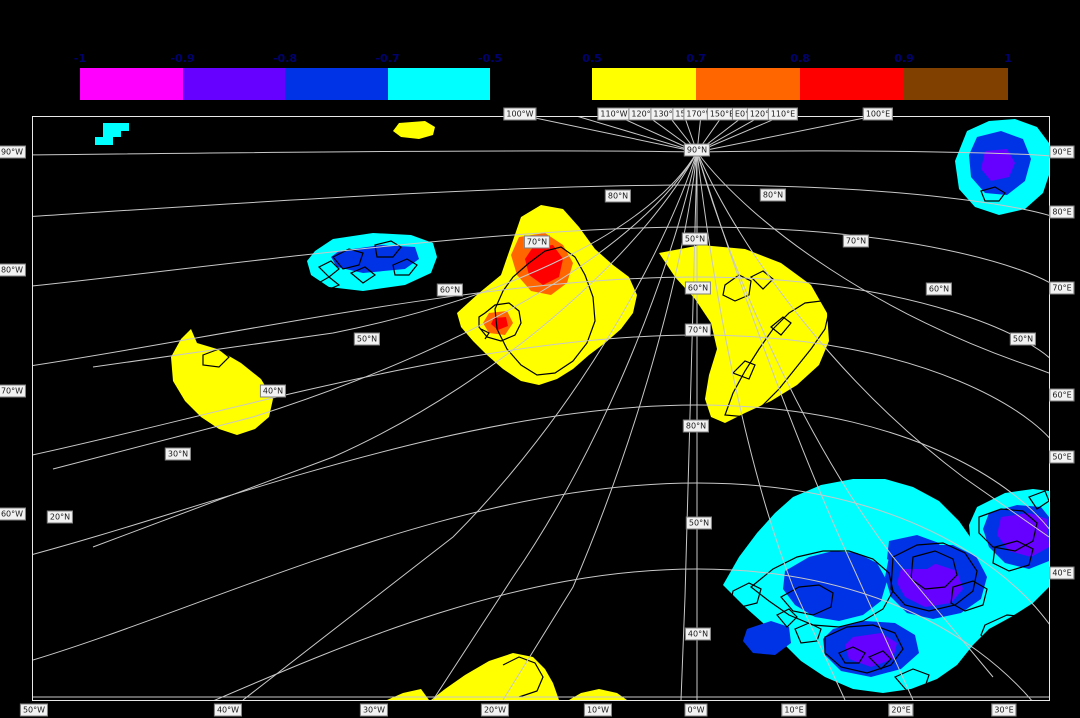  Describe the element at coordinates (998, 165) in the screenshot. I see `region-northeast-purple` at that location.